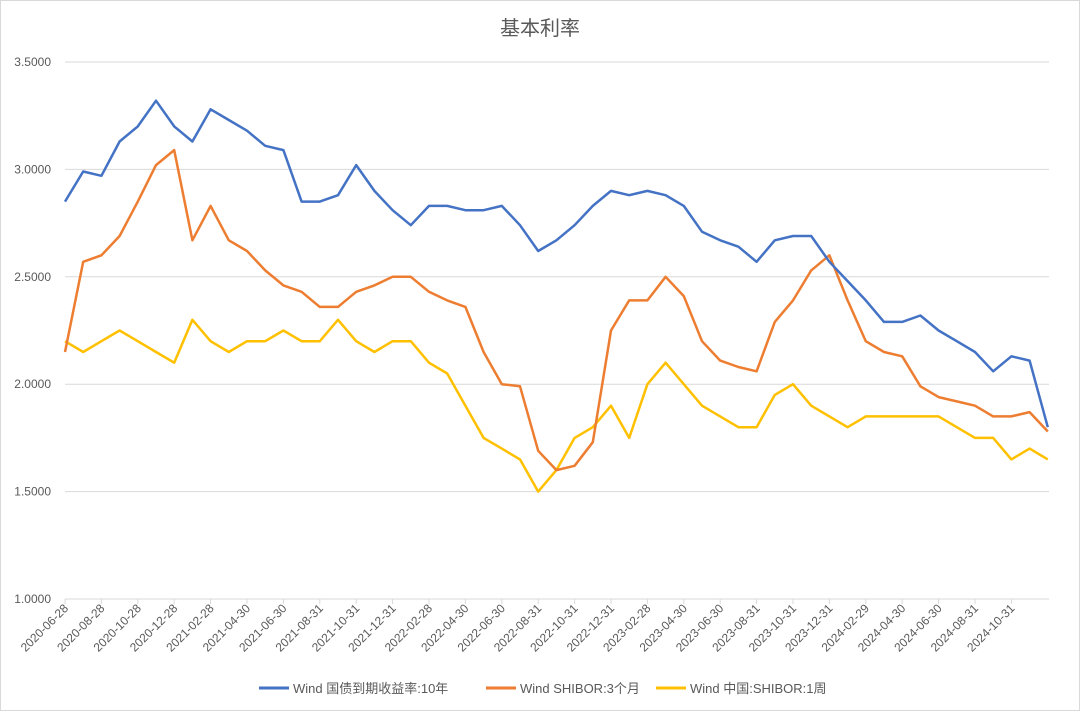 Image resolution: width=1080 pixels, height=715 pixels. I want to click on y-tick-label: 1.5000, so click(32, 492).